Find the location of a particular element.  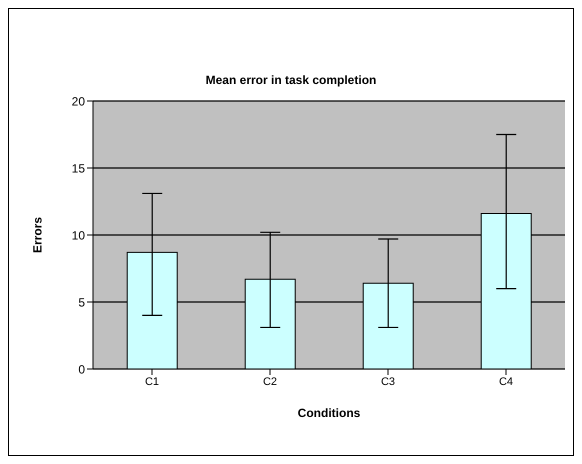

x-tick-label: C4 is located at coordinates (506, 382).